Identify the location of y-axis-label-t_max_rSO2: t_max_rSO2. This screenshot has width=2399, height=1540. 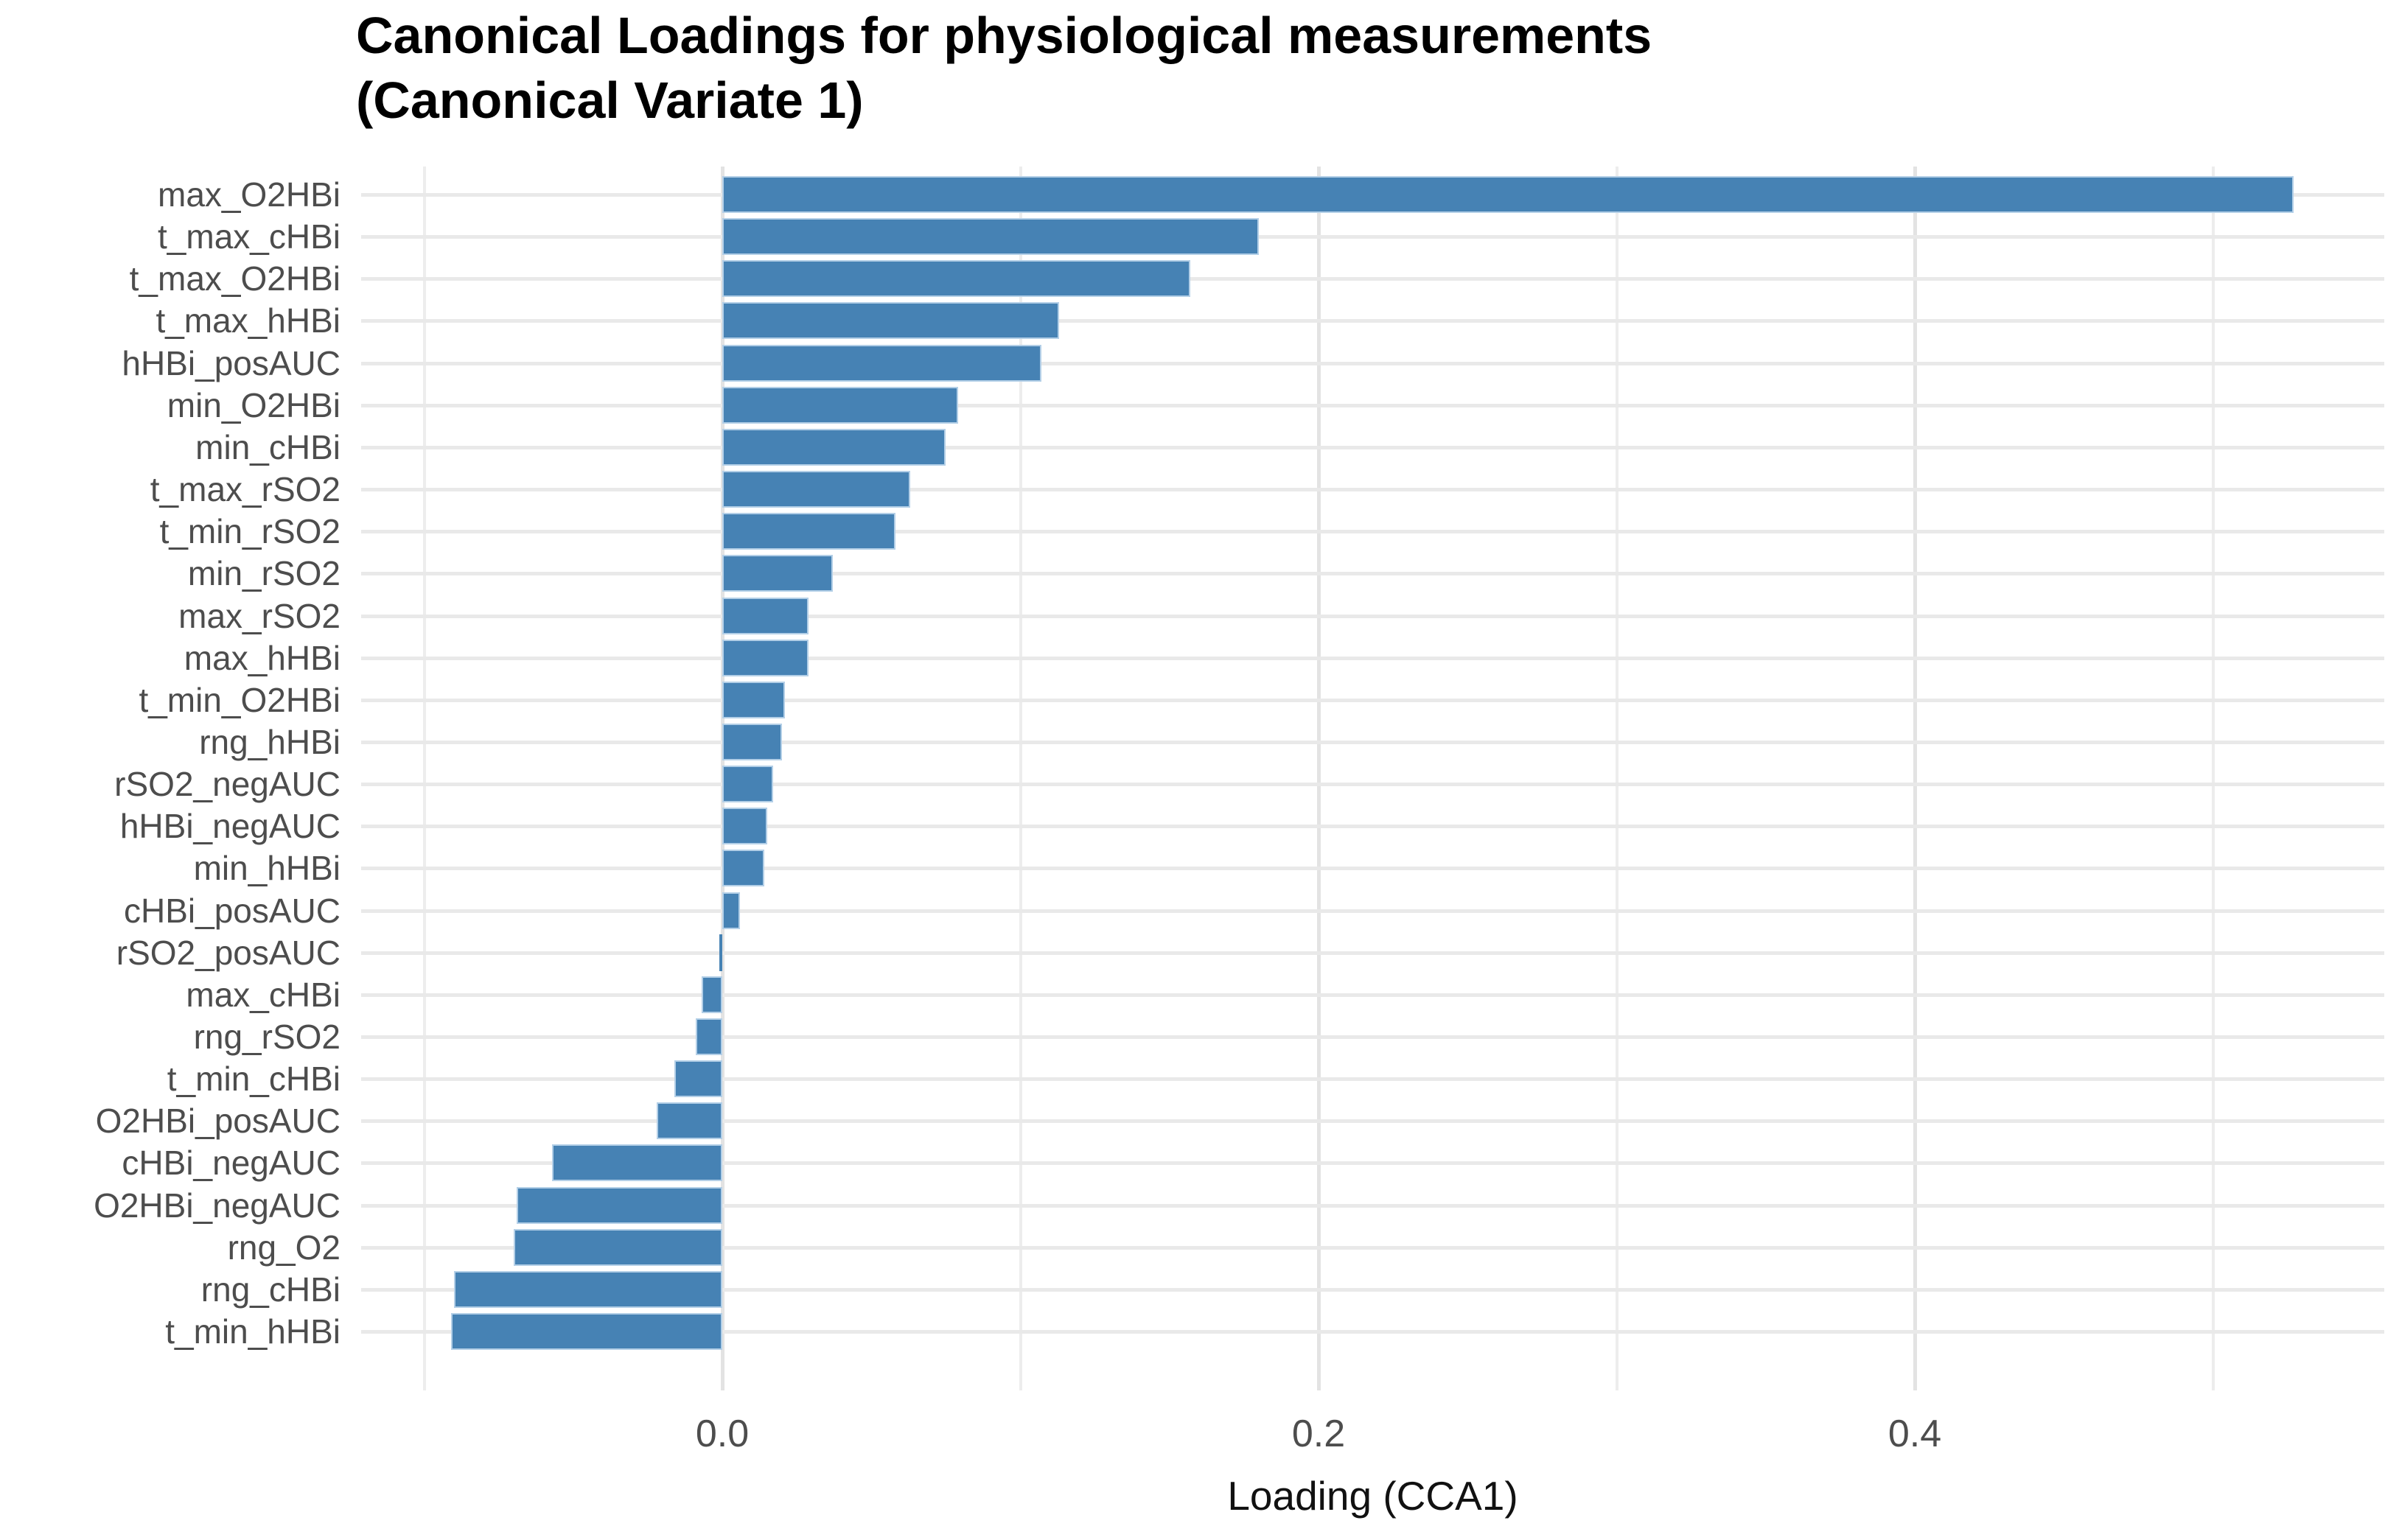
(245, 489).